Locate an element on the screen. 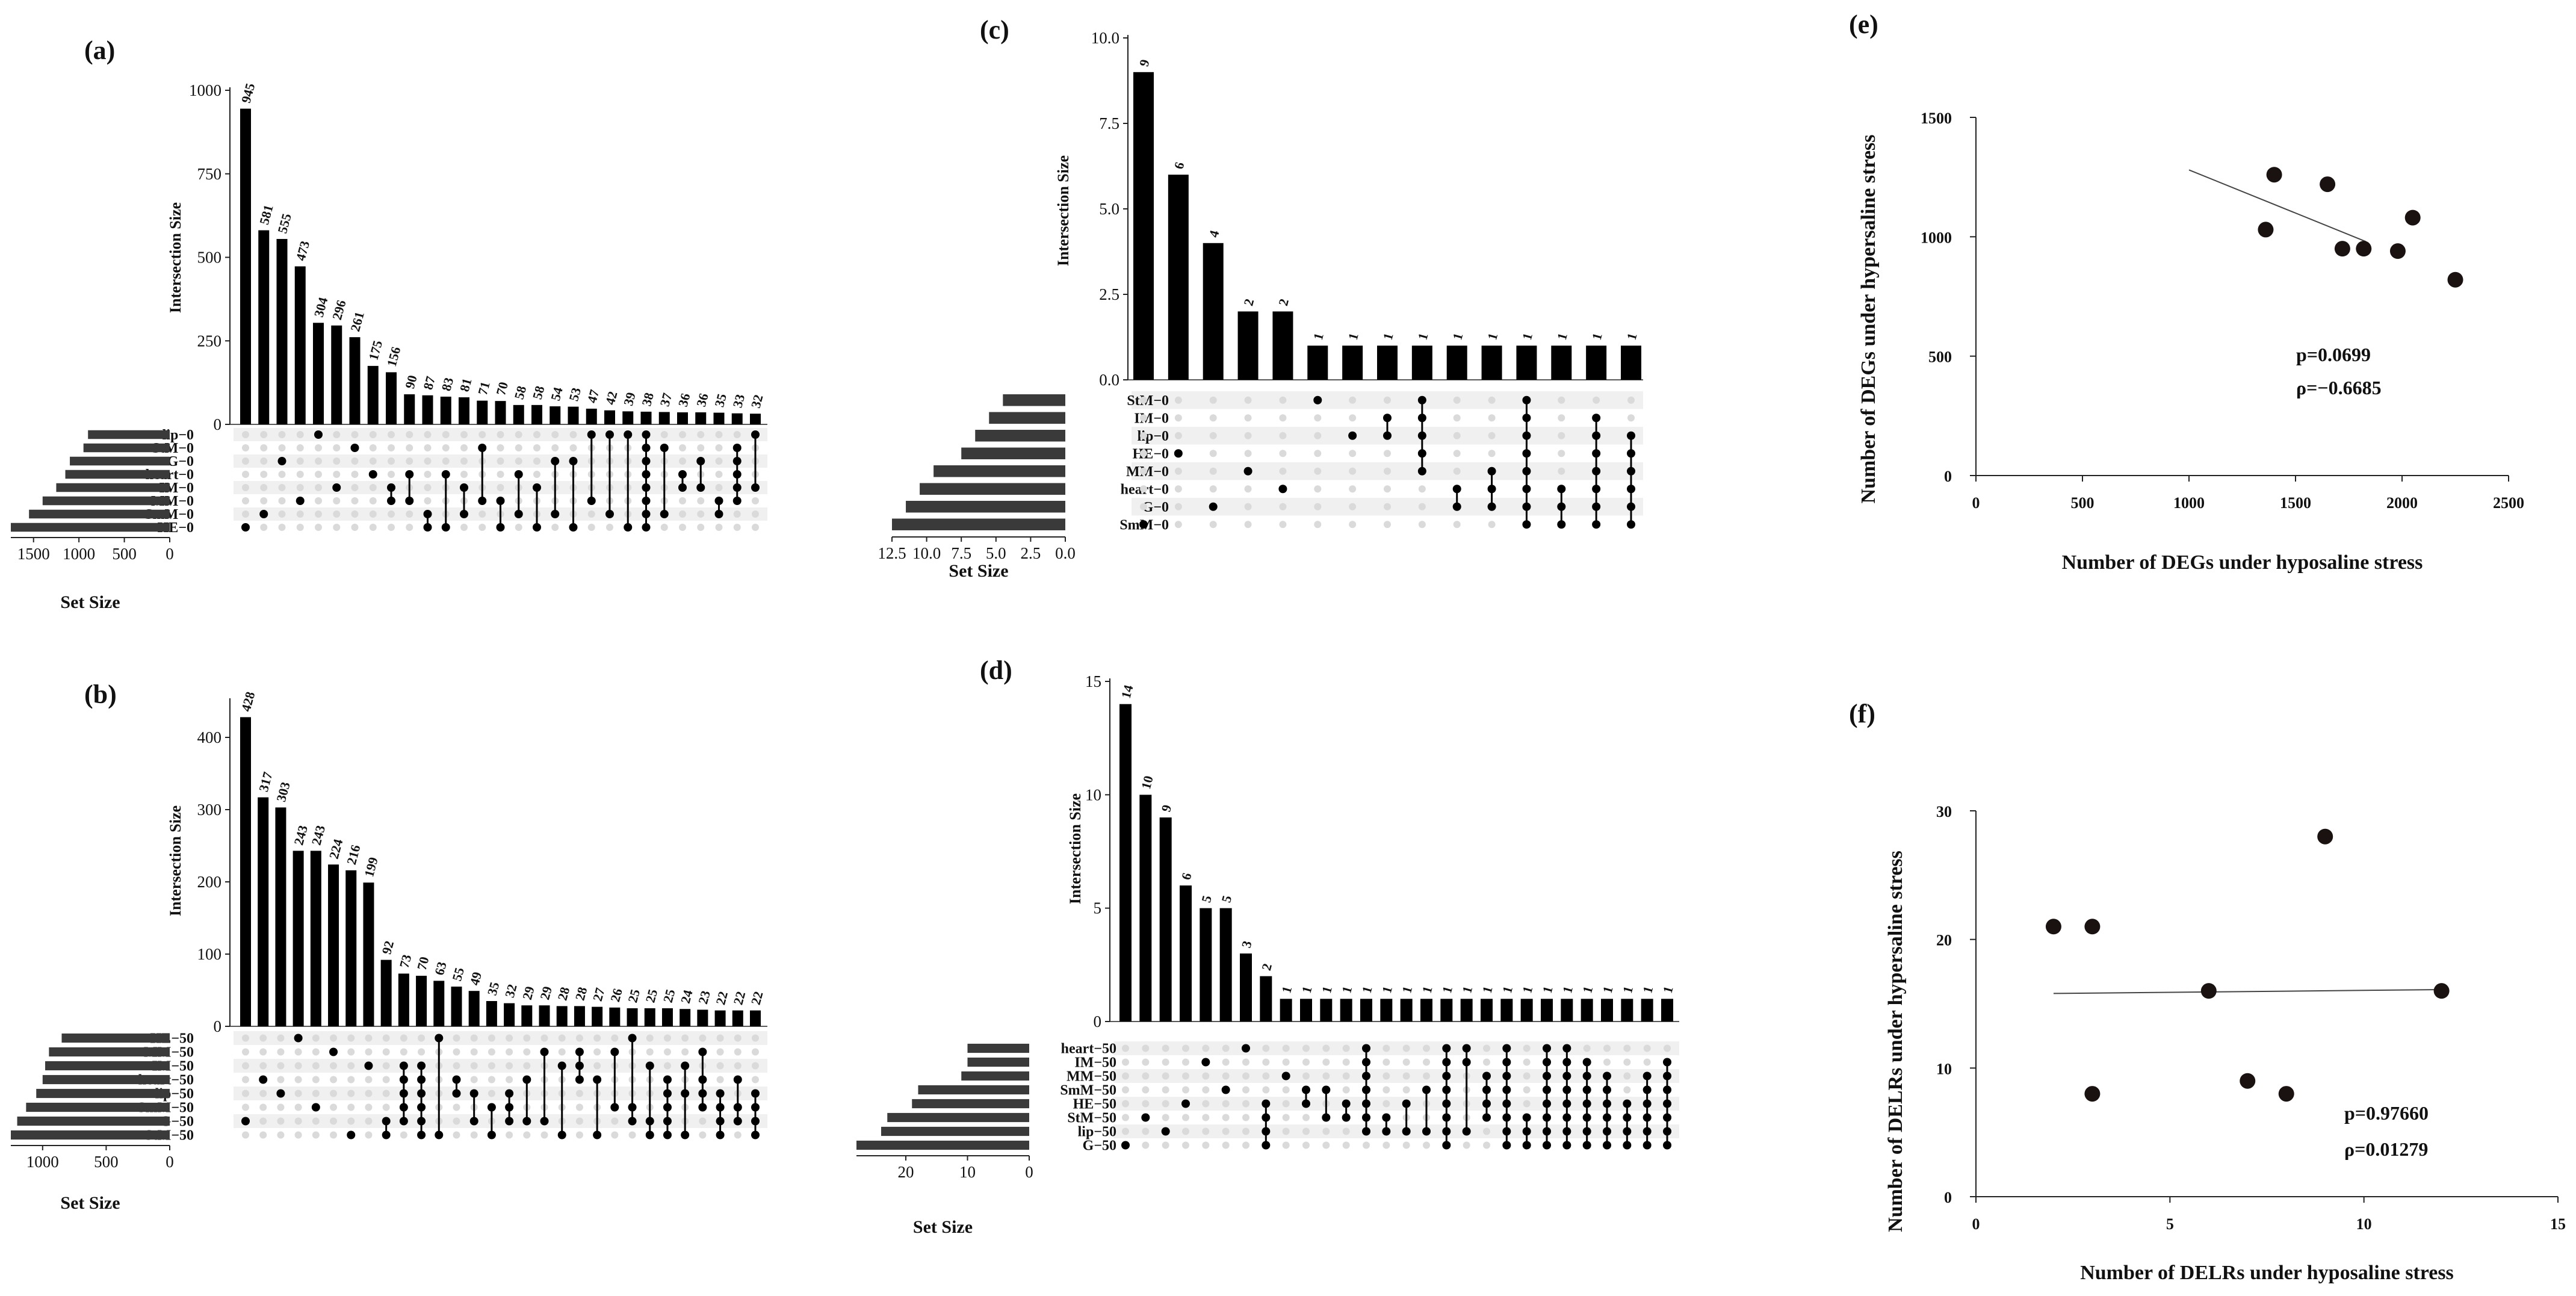  x-tick-label: 1000 is located at coordinates (2189, 503).